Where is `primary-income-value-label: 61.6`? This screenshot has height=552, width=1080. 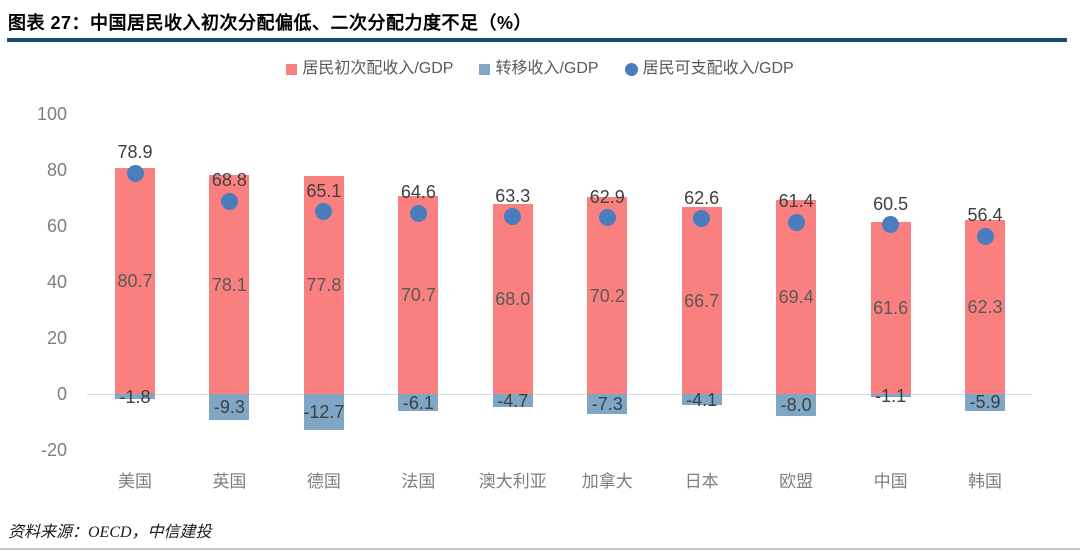
primary-income-value-label: 61.6 is located at coordinates (891, 307).